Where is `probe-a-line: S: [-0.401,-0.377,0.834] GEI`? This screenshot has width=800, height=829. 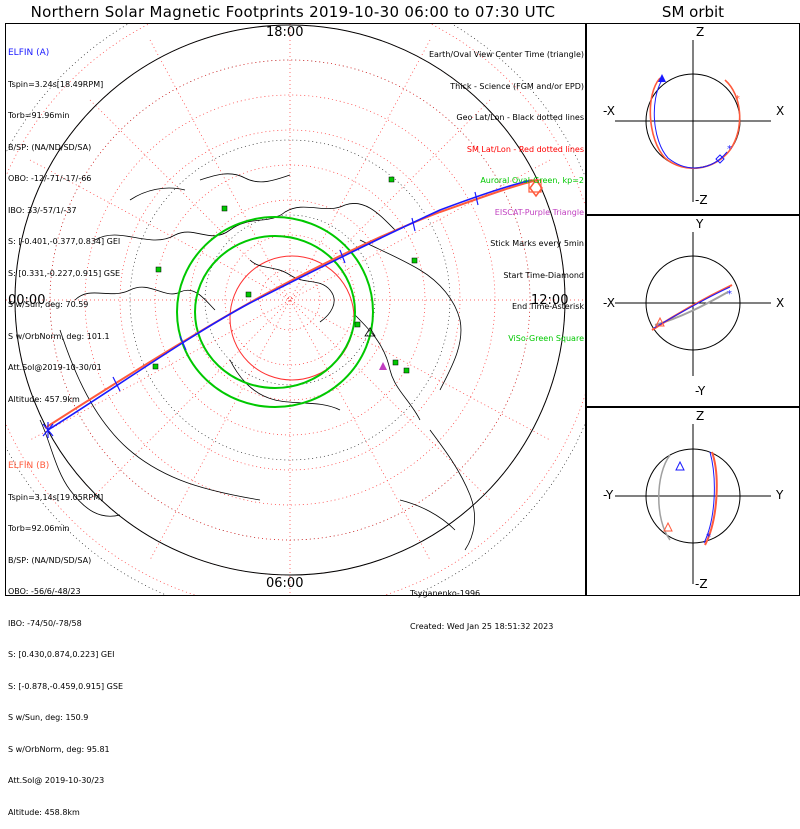 probe-a-line: S: [-0.401,-0.377,0.834] GEI is located at coordinates (64, 241).